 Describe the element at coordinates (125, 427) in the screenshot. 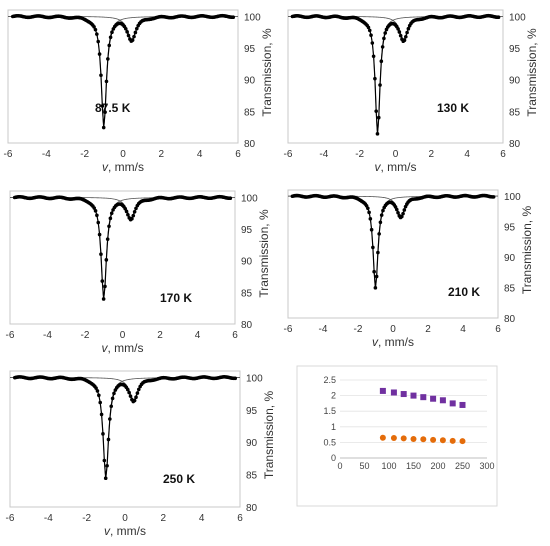

I see `spectrum-fit-line` at that location.